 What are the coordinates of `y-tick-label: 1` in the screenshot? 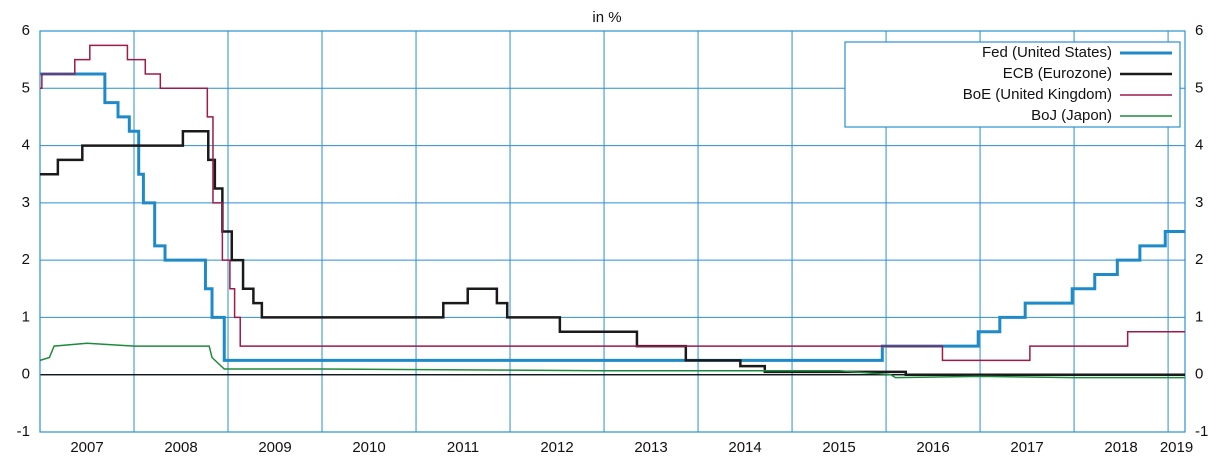 It's located at (26, 316).